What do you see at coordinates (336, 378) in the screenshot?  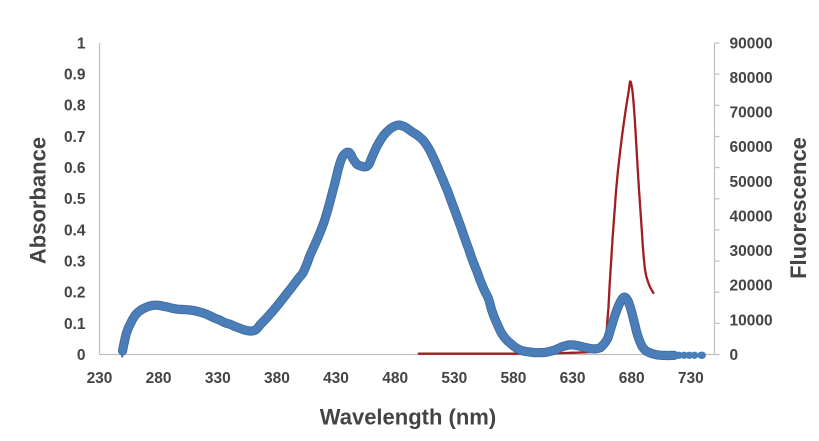 I see `svg-text: 430` at bounding box center [336, 378].